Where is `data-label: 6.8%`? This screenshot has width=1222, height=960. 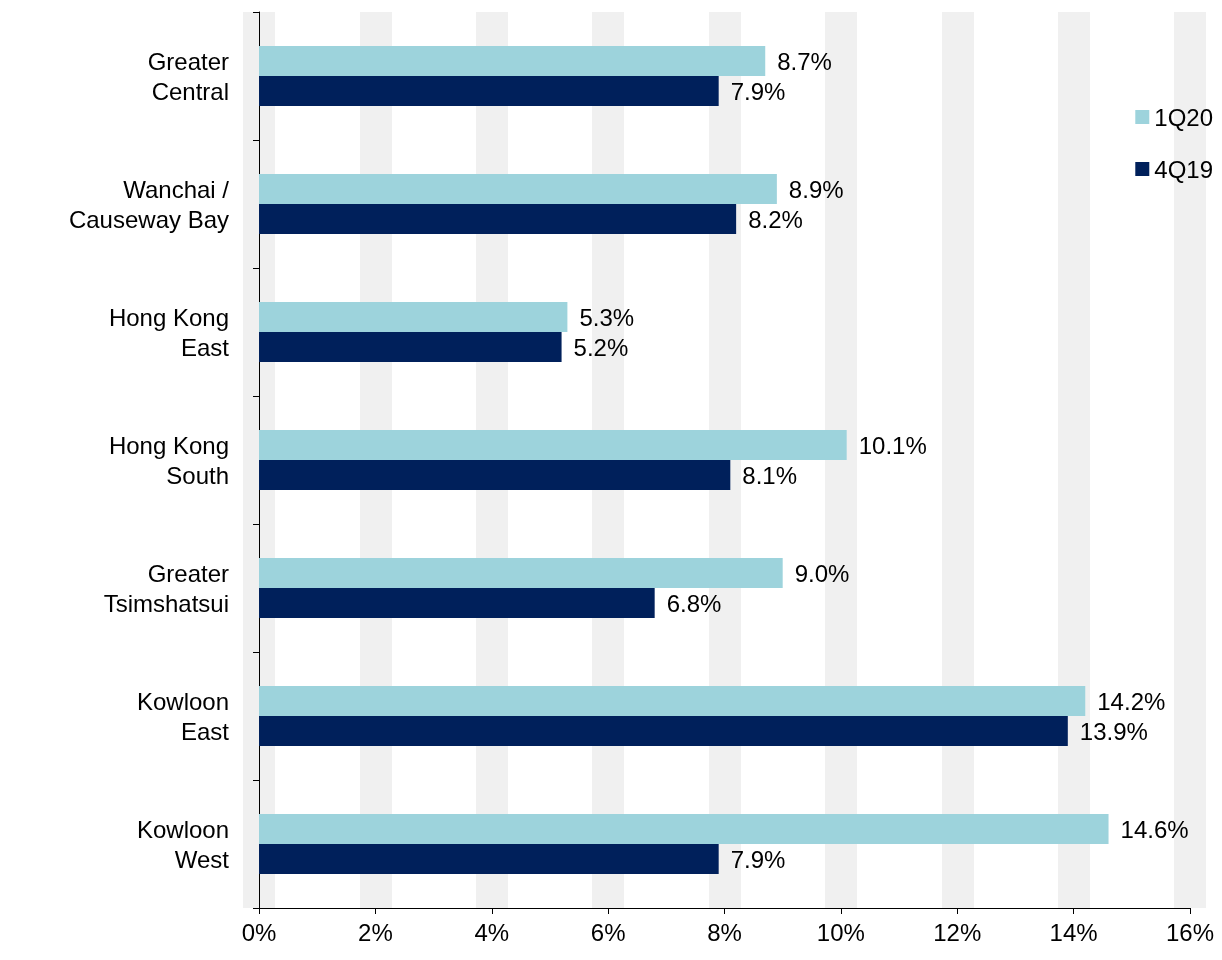
data-label: 6.8% is located at coordinates (694, 603).